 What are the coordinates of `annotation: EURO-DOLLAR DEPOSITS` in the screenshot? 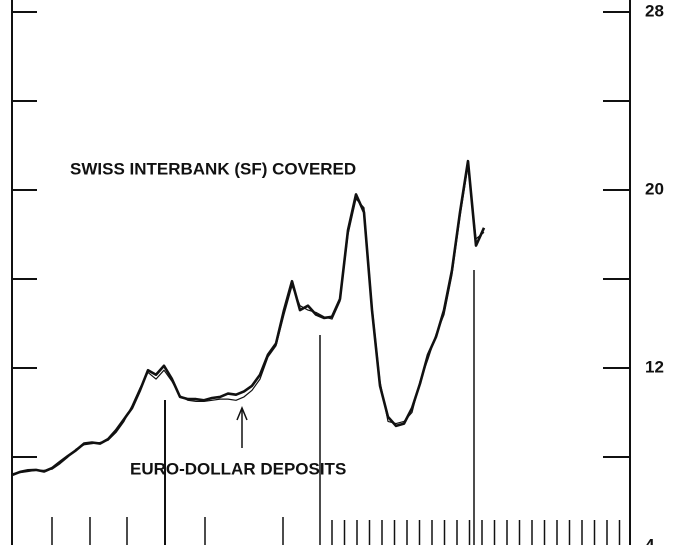 It's located at (238, 468).